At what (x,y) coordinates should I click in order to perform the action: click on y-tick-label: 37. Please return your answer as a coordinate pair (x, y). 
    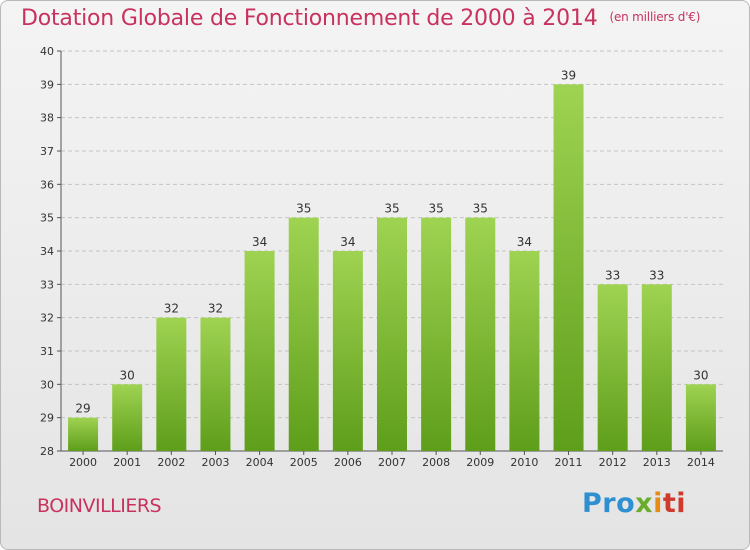
    Looking at the image, I should click on (47, 151).